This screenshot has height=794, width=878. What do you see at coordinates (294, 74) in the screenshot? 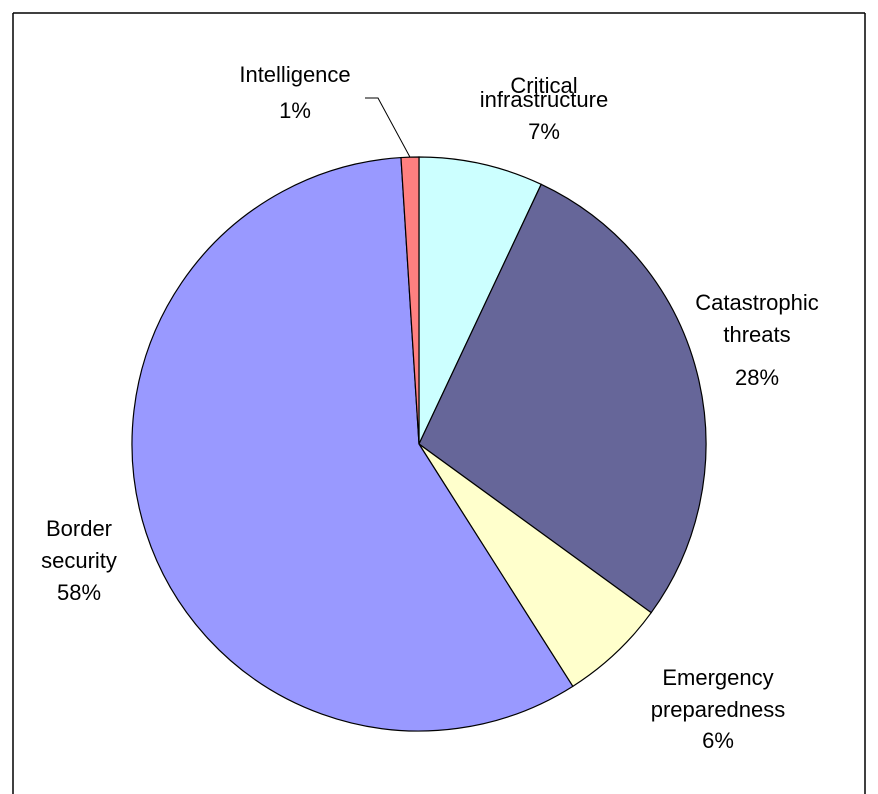
I see `label-line: Intelligence` at bounding box center [294, 74].